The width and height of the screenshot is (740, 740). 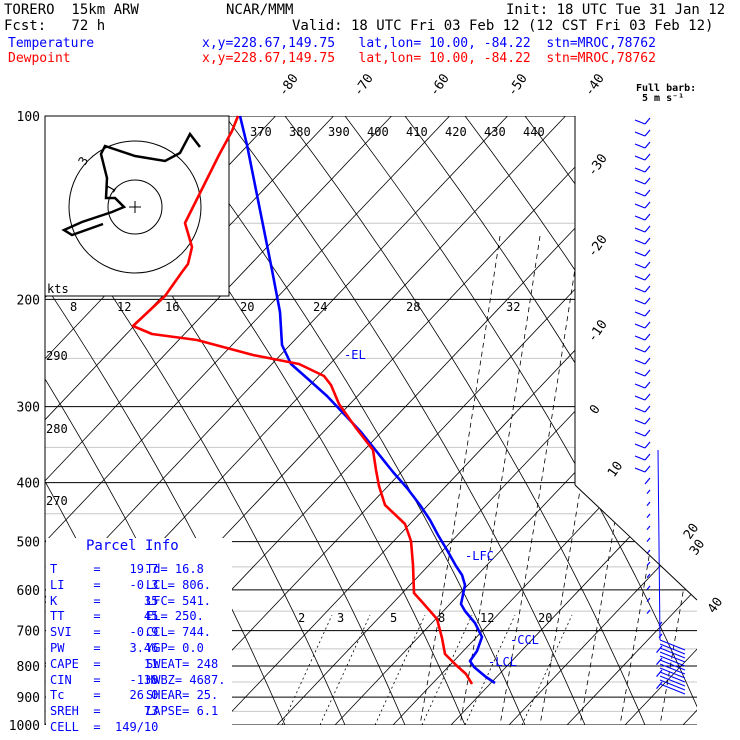 I want to click on parcel-param: PW = 3.46, so click(x=104, y=648).